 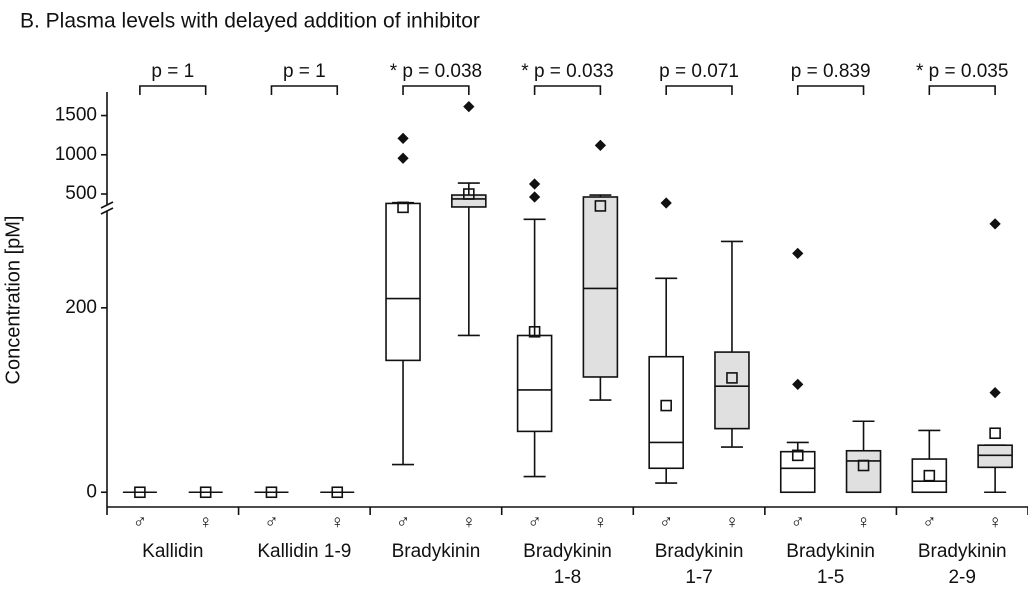 I want to click on group-label: Kallidin, so click(x=172, y=551).